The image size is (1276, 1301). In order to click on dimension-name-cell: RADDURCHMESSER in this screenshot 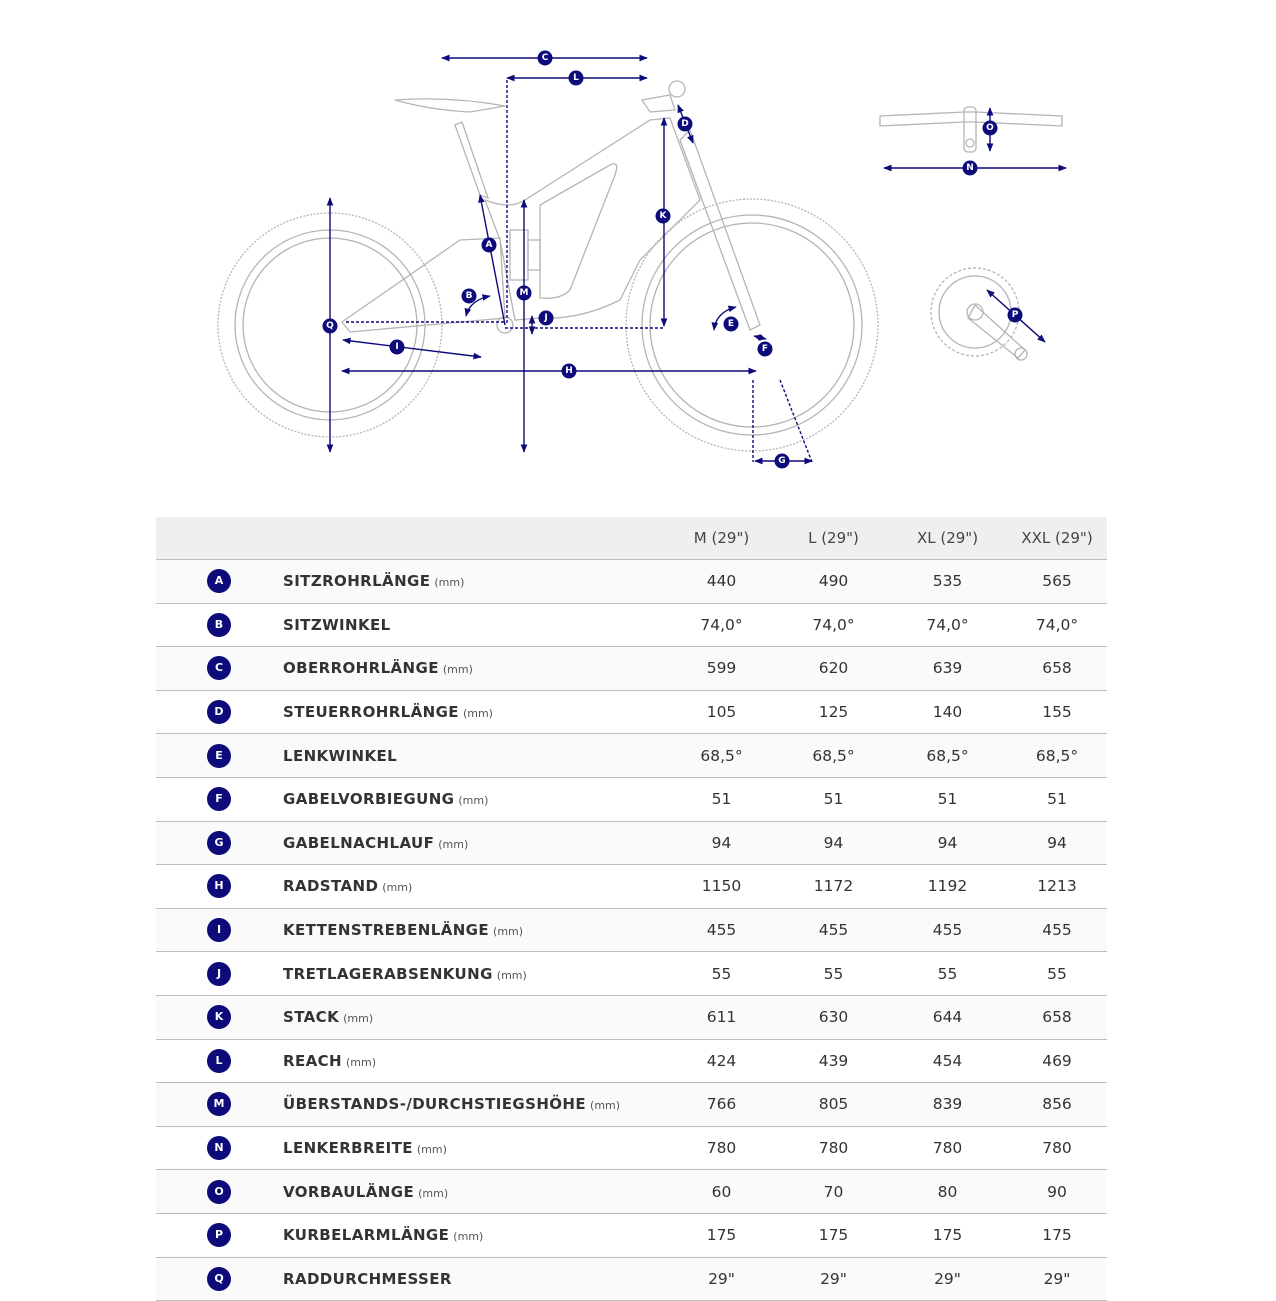, I will do `click(473, 1279)`.